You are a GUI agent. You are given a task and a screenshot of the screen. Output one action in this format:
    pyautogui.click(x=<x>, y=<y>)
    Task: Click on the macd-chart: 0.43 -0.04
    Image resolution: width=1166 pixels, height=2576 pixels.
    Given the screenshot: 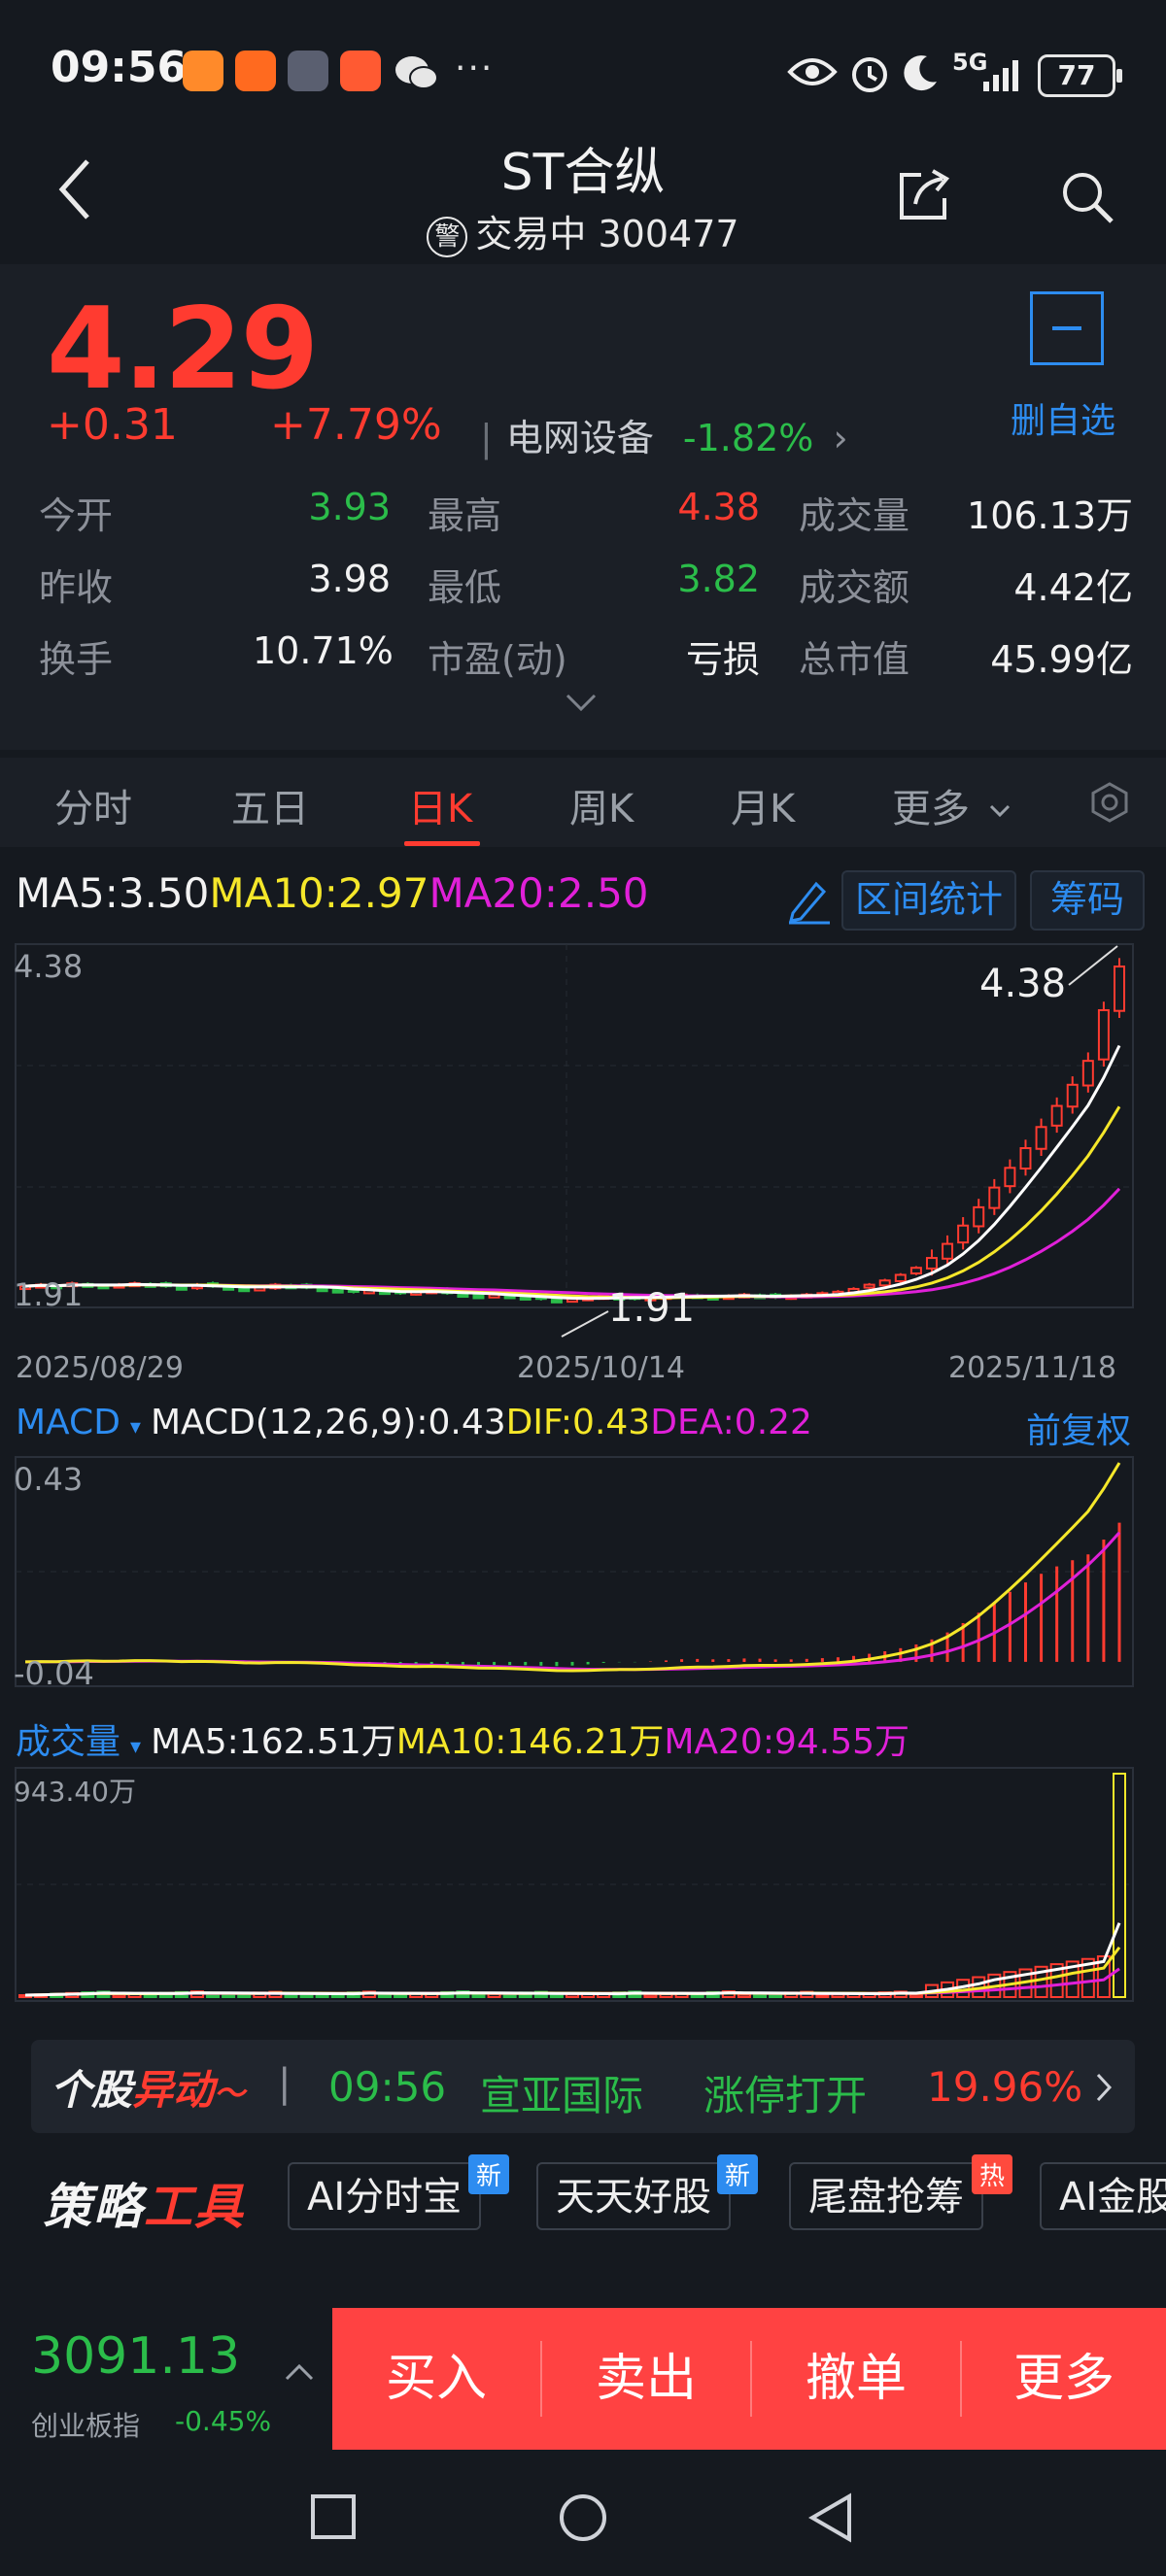 What is the action you would take?
    pyautogui.click(x=583, y=1572)
    